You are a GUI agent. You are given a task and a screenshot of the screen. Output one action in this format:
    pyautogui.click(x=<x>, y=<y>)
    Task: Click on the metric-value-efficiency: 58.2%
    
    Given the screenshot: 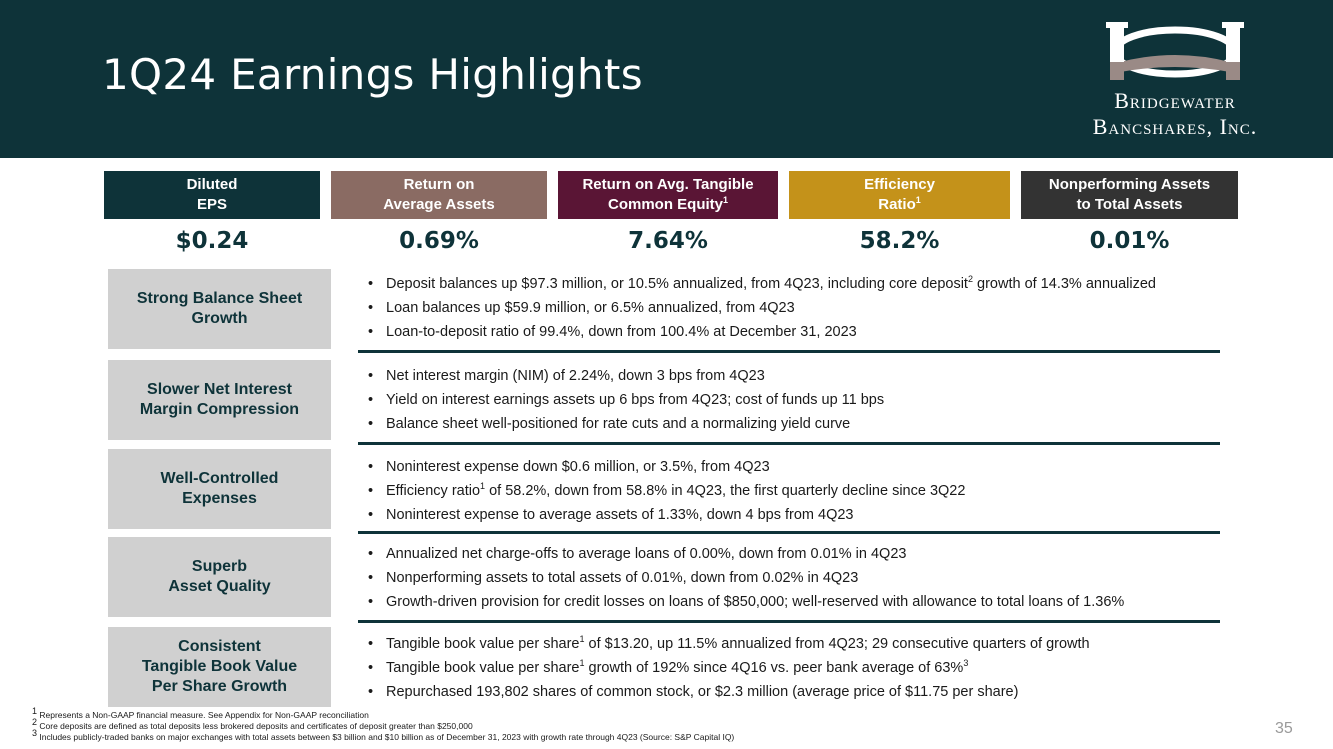 What is the action you would take?
    pyautogui.click(x=899, y=241)
    